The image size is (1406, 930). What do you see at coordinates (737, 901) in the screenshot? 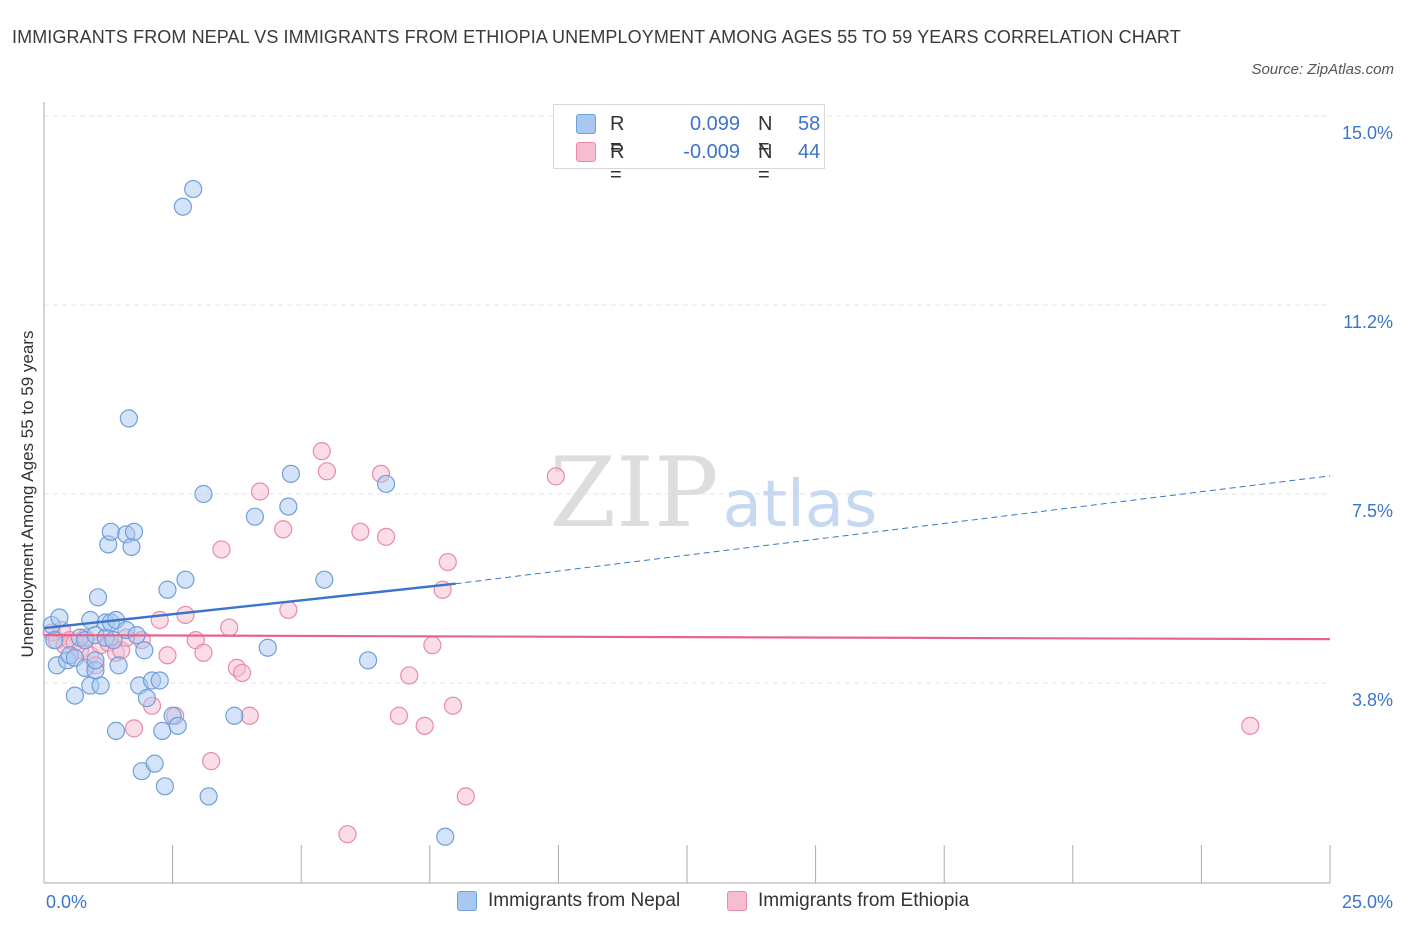
I see `ethiopia-legend-swatch` at bounding box center [737, 901].